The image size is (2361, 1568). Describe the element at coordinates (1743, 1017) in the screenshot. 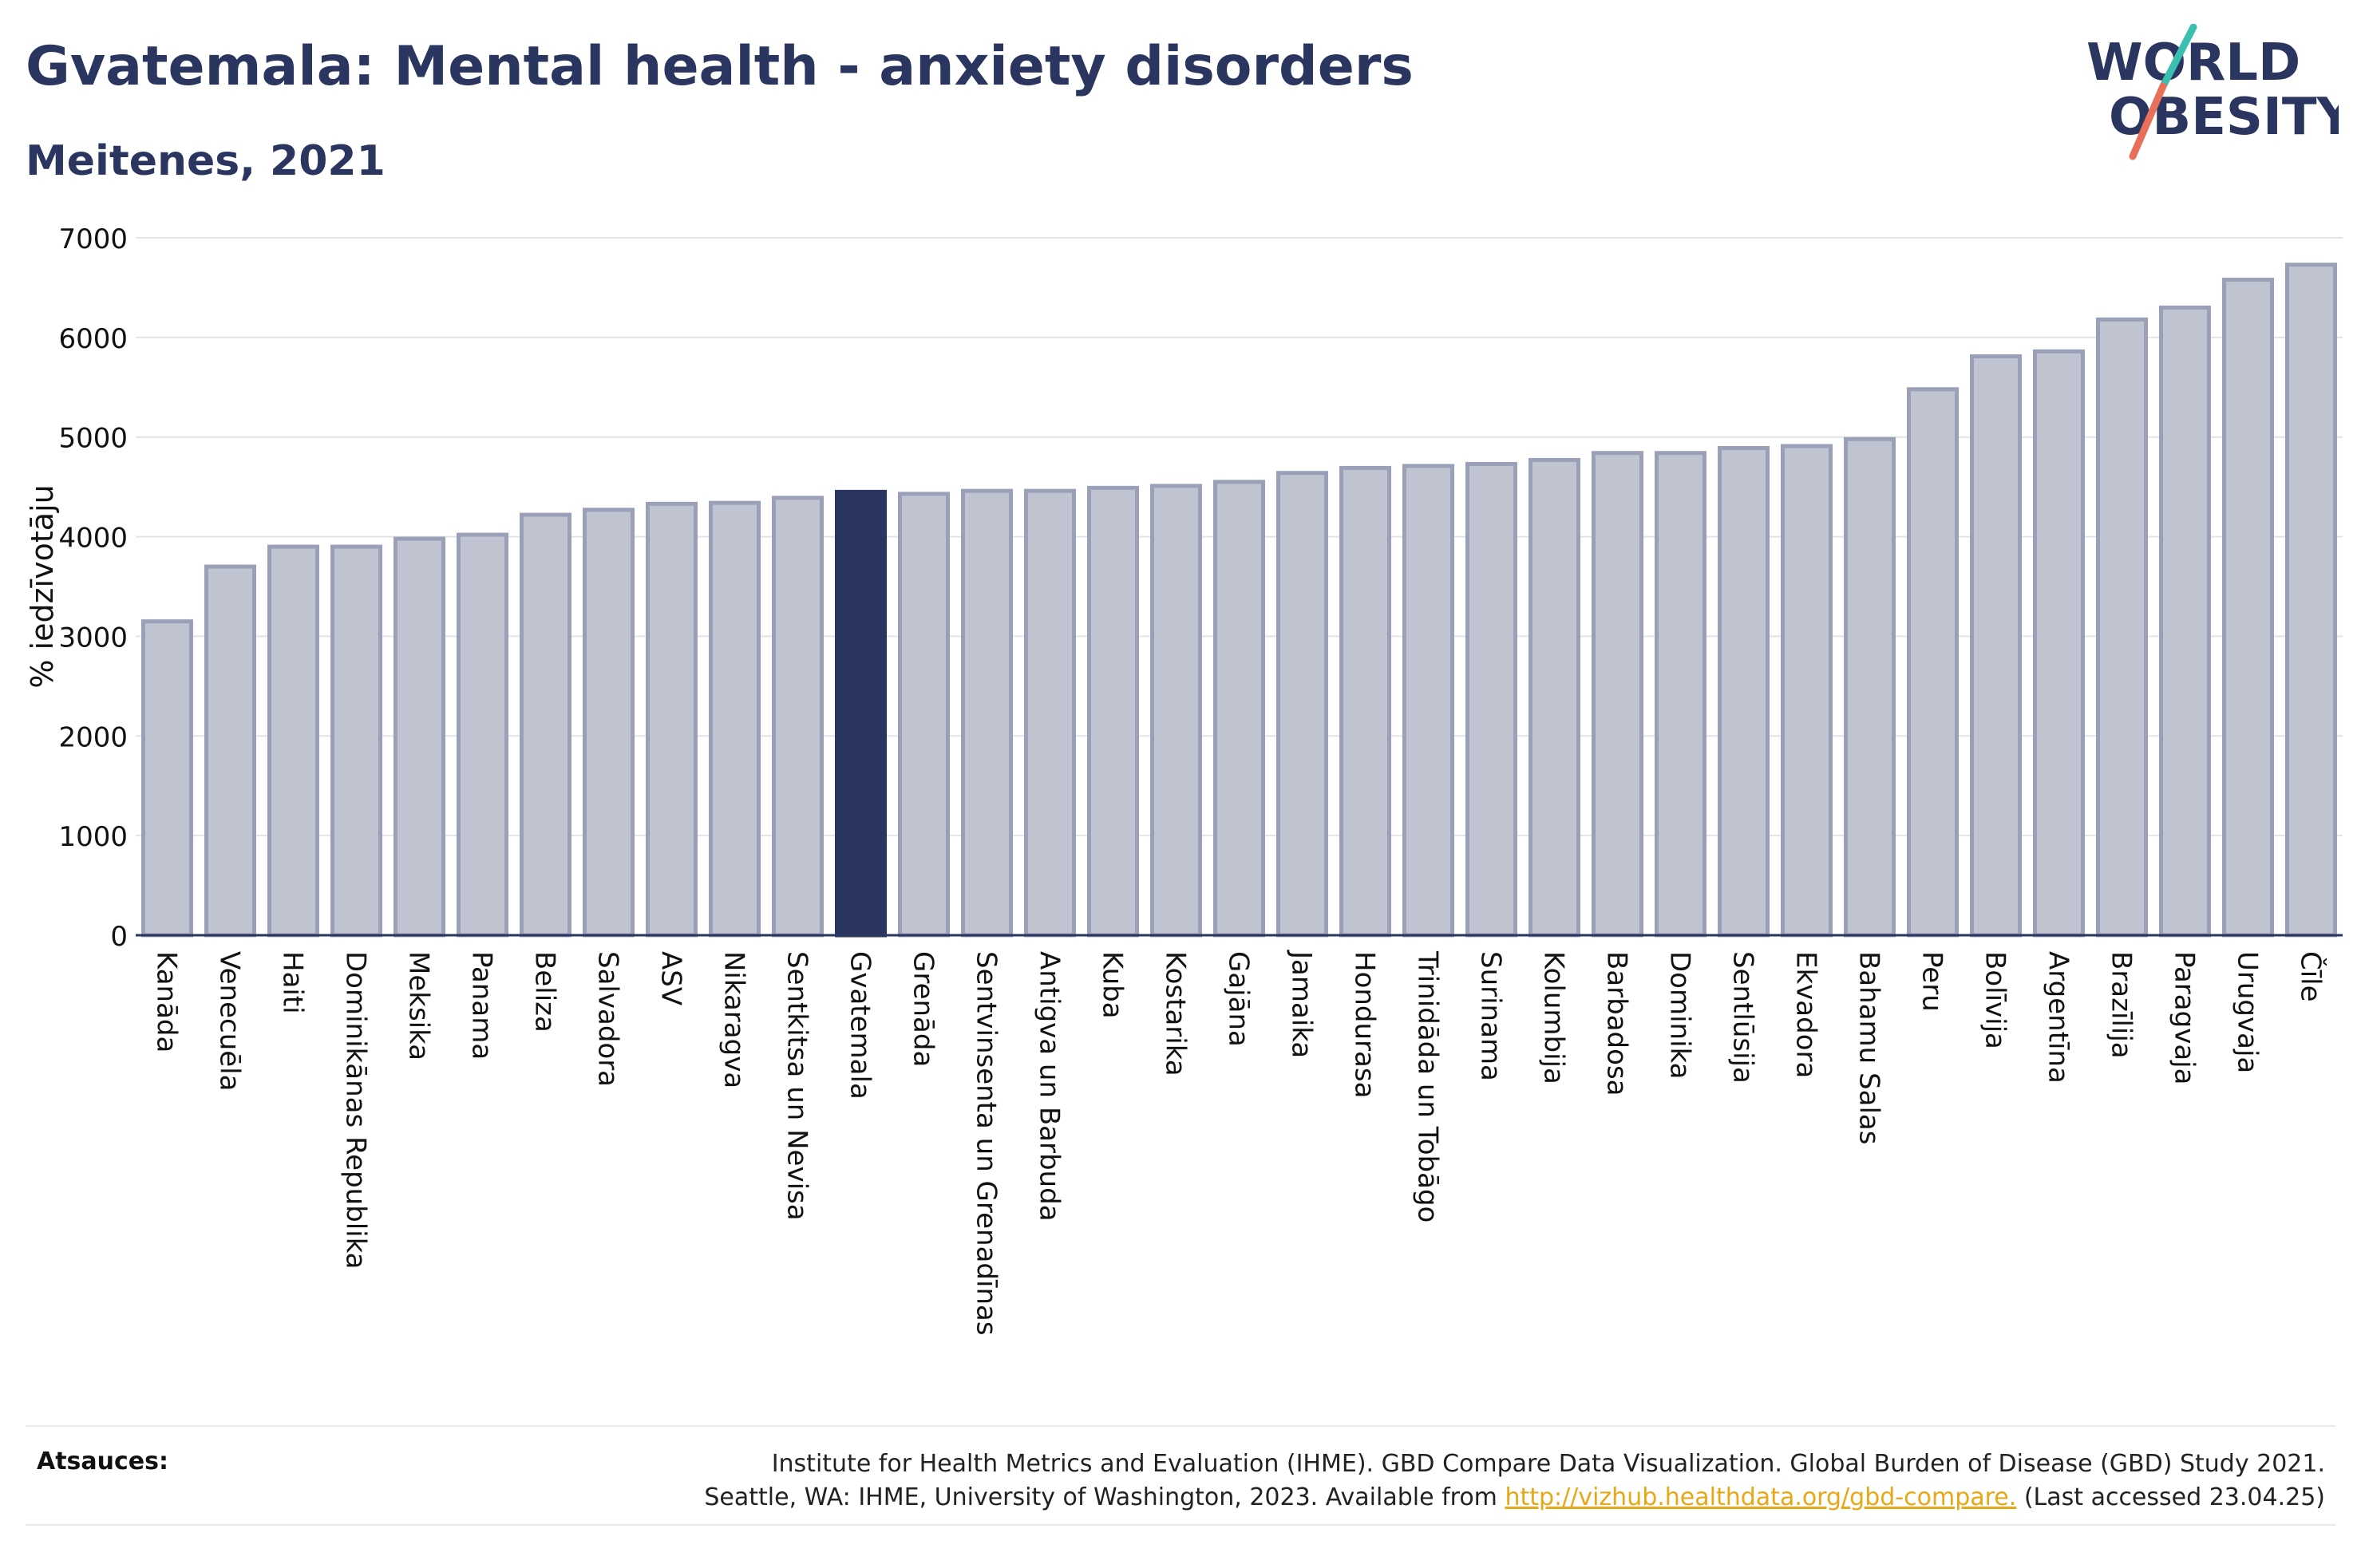

I see `x-tick-label-25: Sentlūsija` at that location.